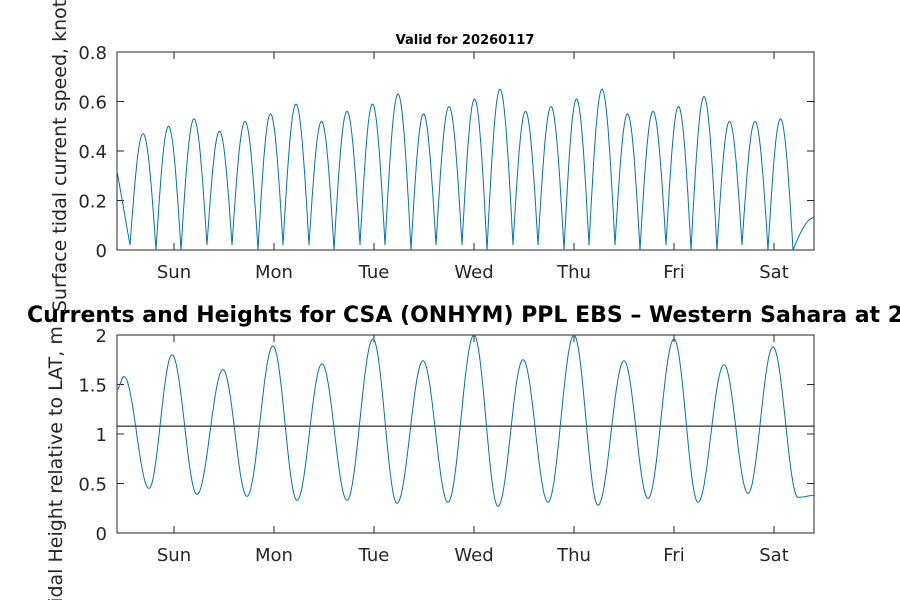 This screenshot has width=900, height=600. What do you see at coordinates (465, 40) in the screenshot?
I see `current-speed-chart-title: Valid for 20260117` at bounding box center [465, 40].